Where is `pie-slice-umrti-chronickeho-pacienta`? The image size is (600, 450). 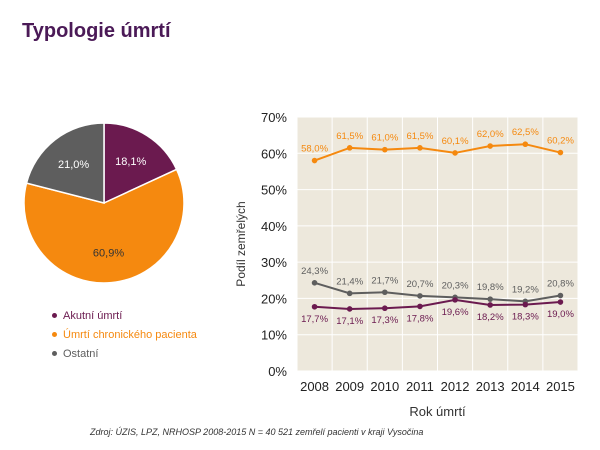 pie-slice-umrti-chronickeho-pacienta is located at coordinates (104, 226).